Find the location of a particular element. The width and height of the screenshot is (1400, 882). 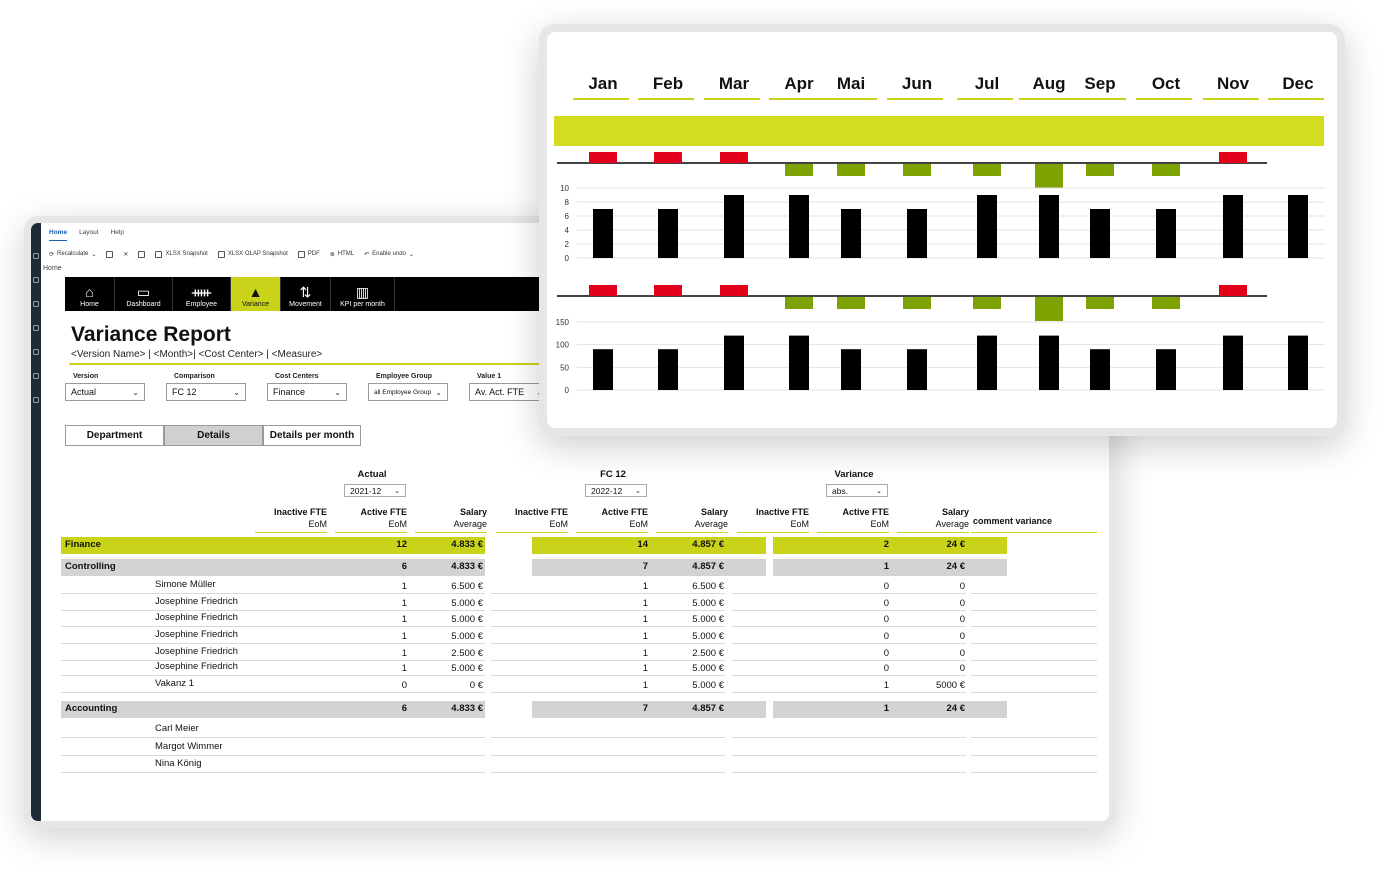

view-tabs: Department Details Details per month is located at coordinates (213, 435).